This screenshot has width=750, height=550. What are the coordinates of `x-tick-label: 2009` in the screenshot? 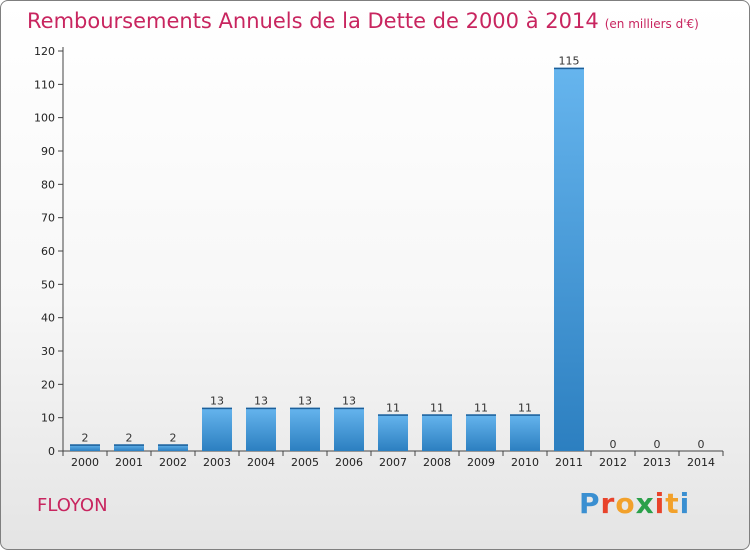 It's located at (481, 462).